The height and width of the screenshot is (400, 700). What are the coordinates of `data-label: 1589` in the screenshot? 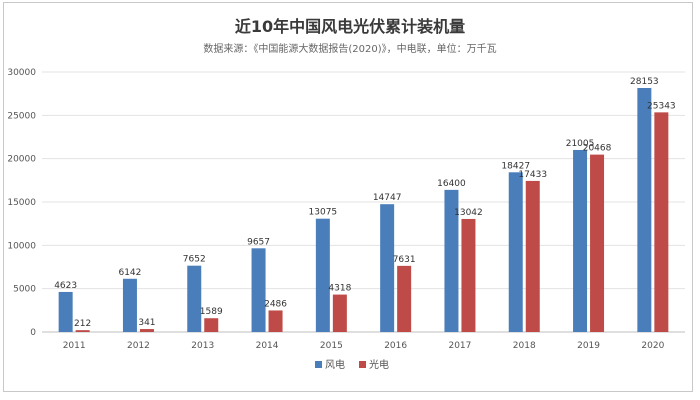 It's located at (211, 312).